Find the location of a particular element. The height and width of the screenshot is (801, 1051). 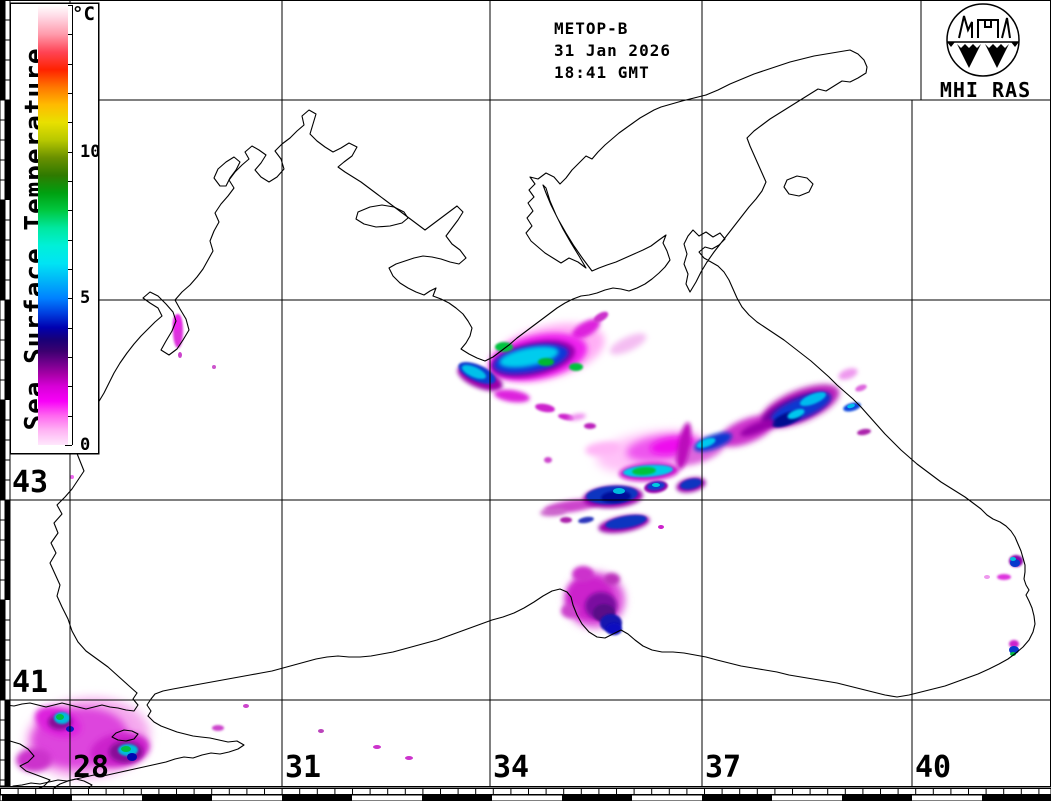

bottom-ruler-fine is located at coordinates (525, 791).